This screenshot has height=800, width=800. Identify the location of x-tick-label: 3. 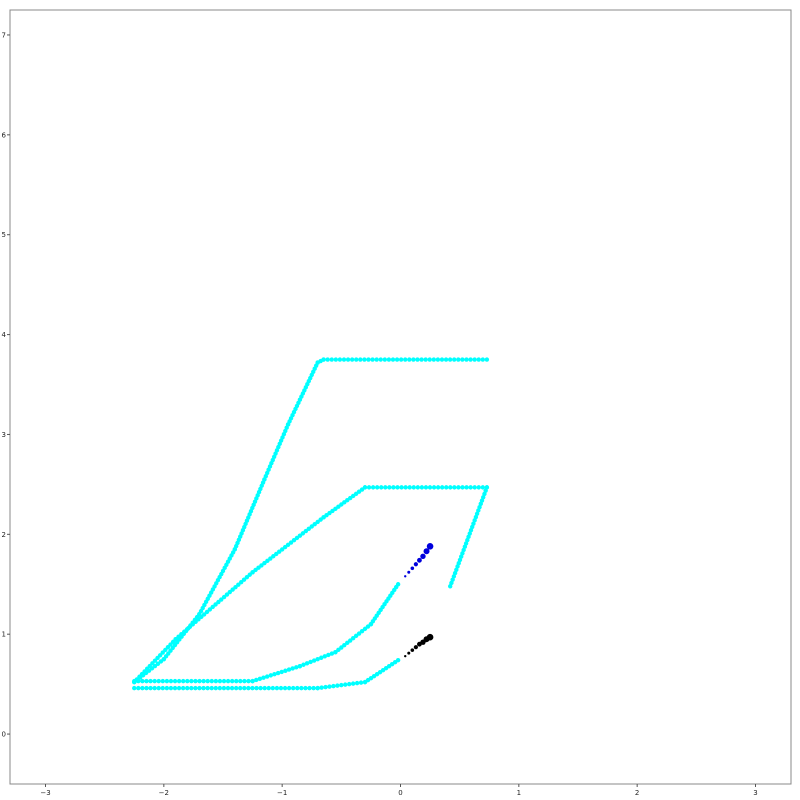
(755, 793).